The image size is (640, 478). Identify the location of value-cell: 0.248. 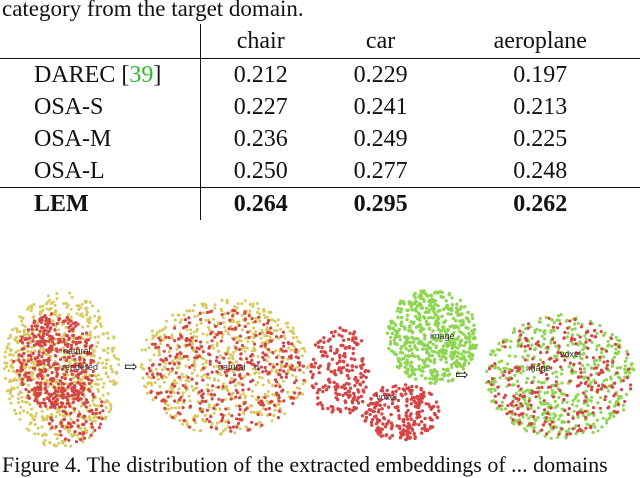
(540, 171).